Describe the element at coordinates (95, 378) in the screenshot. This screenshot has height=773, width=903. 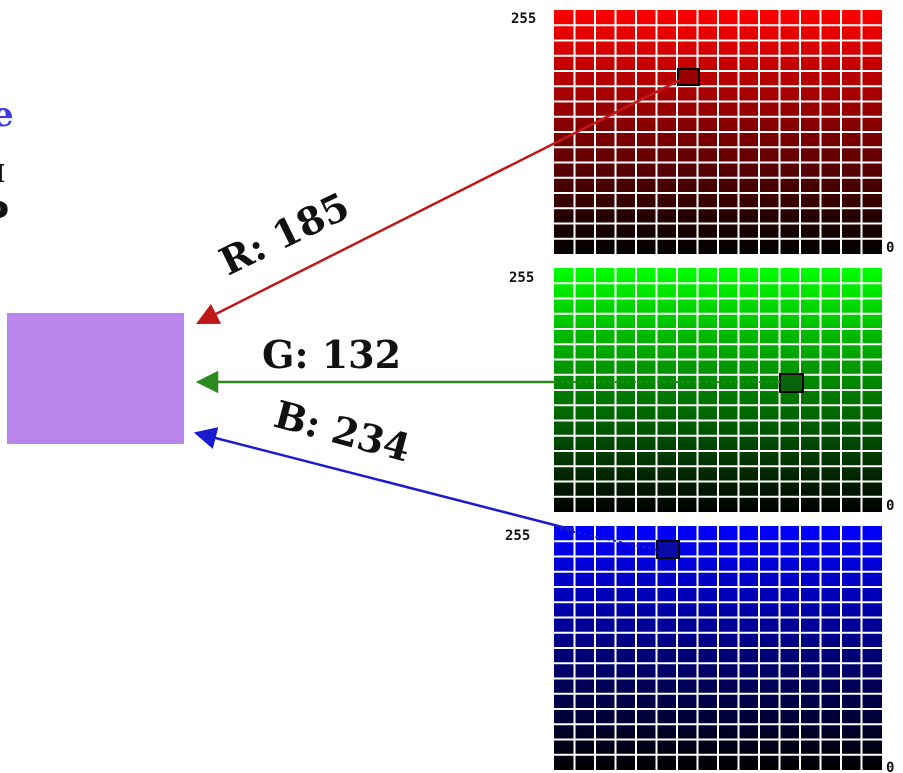
I see `result-color-swatch` at that location.